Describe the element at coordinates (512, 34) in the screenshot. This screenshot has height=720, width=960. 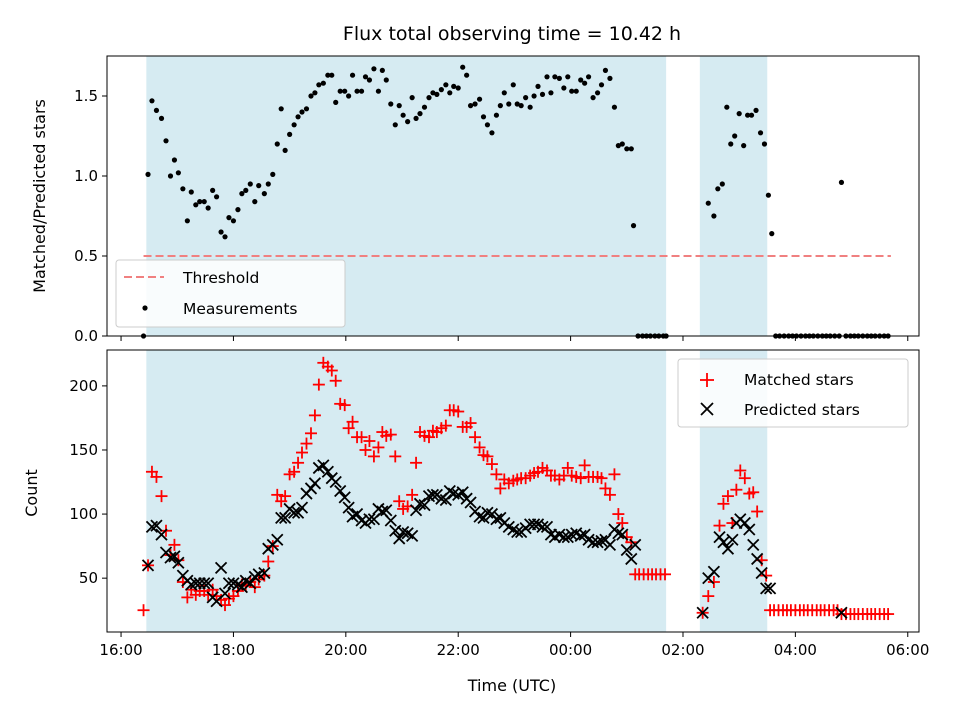
I see `chart-title: Flux total observing time = 10.42 h` at that location.